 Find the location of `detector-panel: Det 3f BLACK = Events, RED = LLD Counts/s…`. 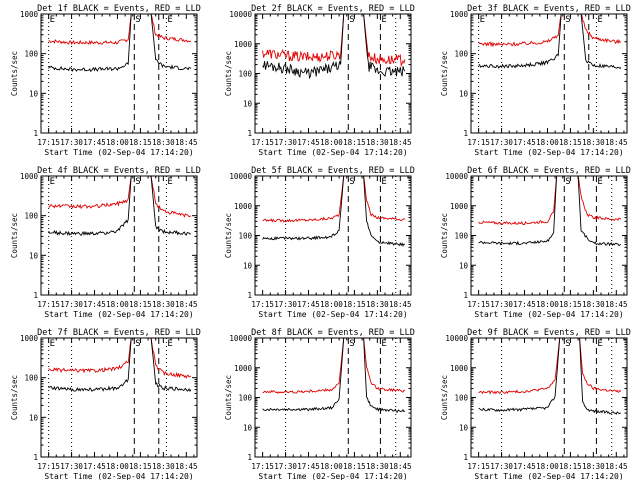

detector-panel: Det 3f BLACK = Events, RED = LLD Counts/s… is located at coordinates (535, 80).